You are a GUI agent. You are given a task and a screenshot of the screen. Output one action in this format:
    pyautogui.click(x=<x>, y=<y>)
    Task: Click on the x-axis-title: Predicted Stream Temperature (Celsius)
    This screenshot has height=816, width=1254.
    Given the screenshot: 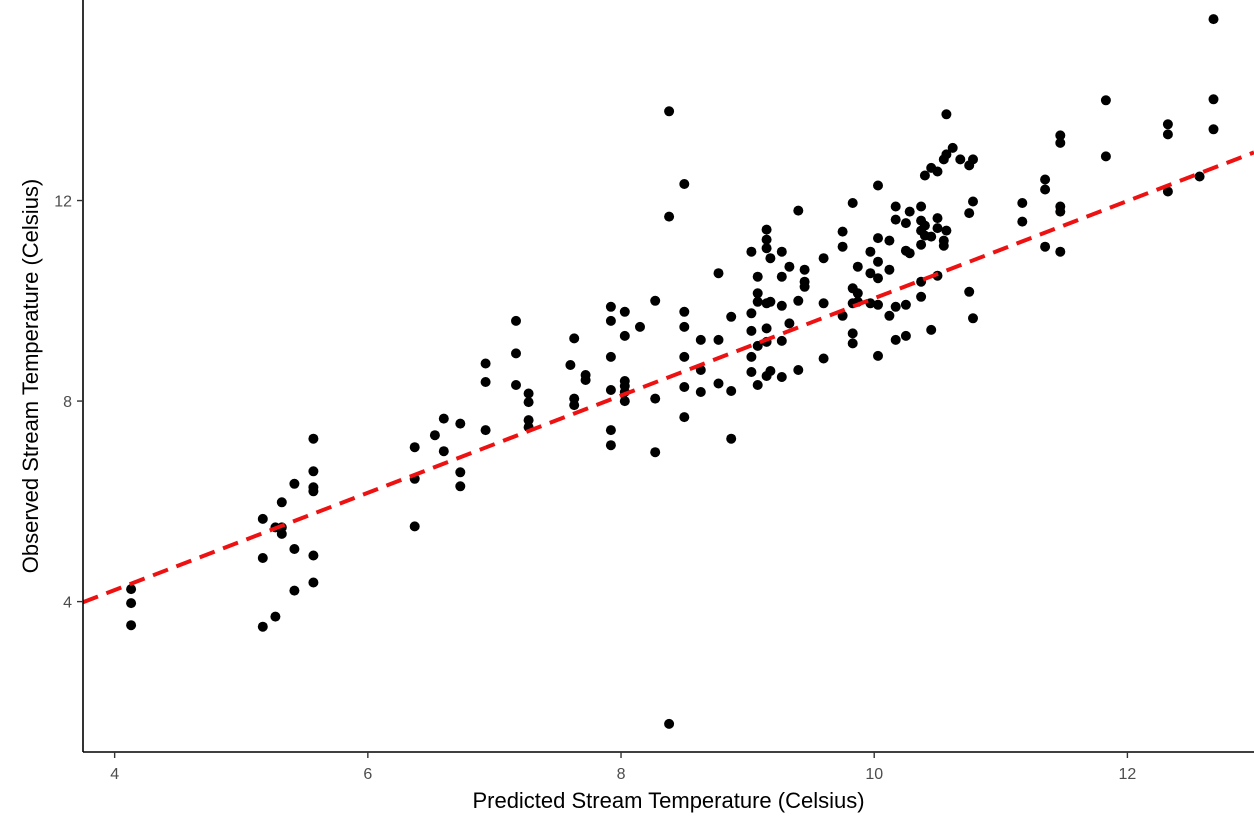 What is the action you would take?
    pyautogui.click(x=668, y=800)
    